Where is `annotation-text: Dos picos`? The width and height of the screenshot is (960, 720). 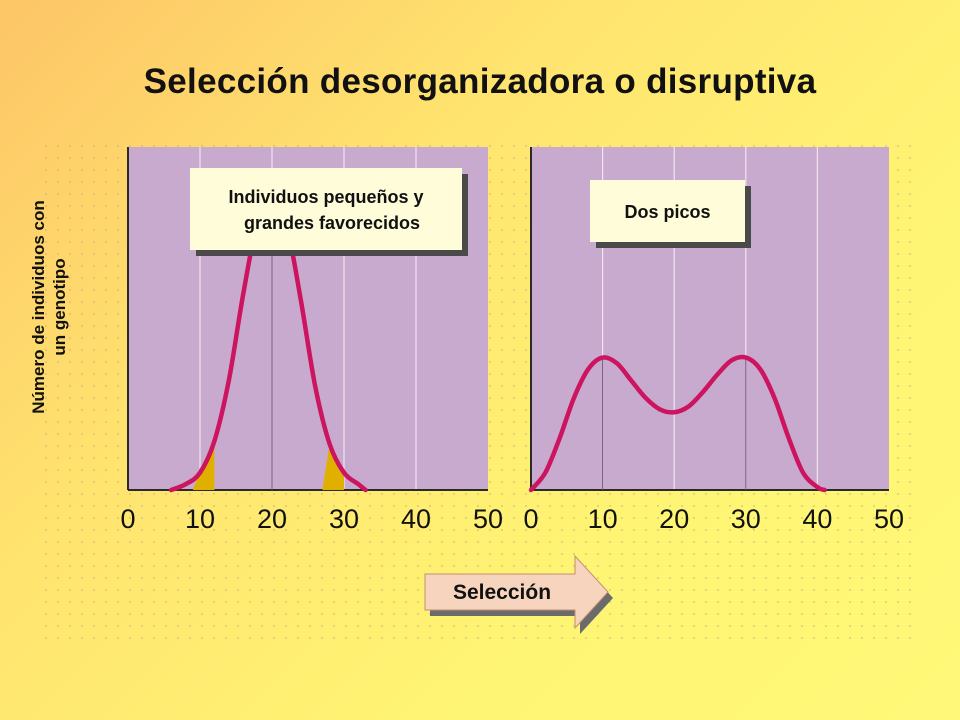 annotation-text: Dos picos is located at coordinates (667, 212).